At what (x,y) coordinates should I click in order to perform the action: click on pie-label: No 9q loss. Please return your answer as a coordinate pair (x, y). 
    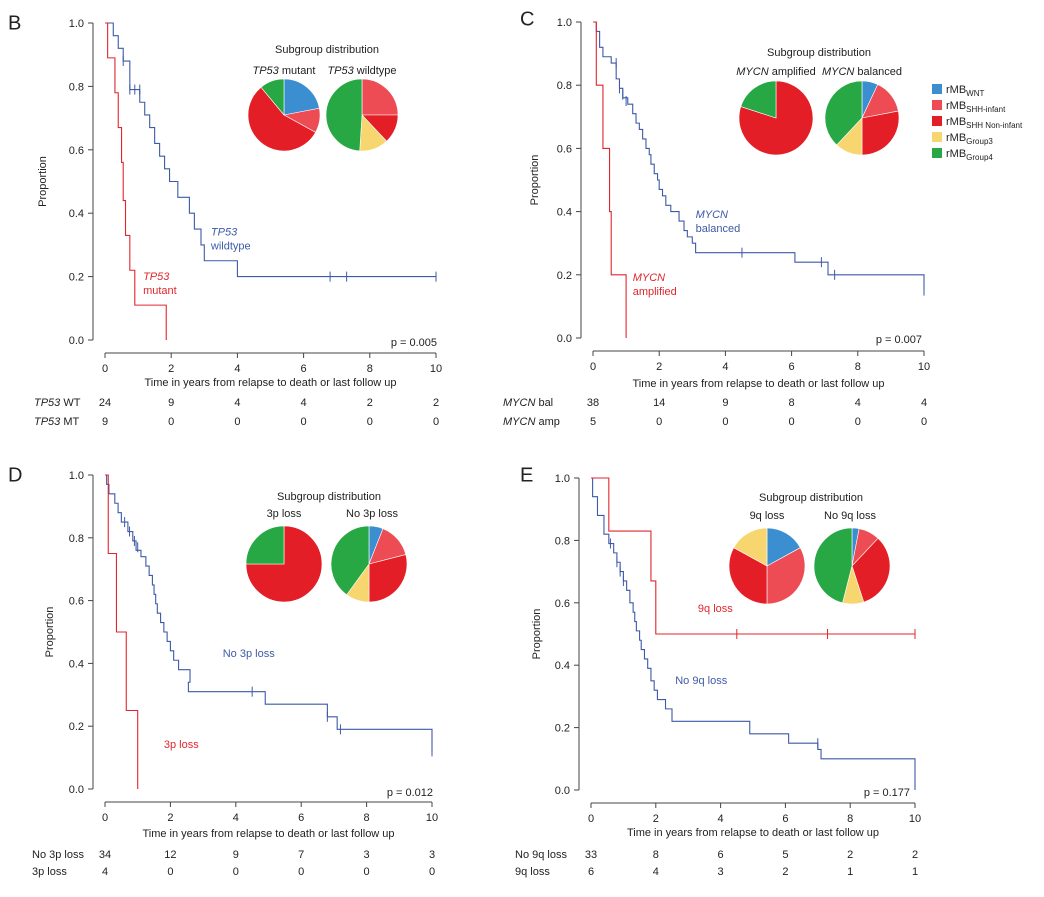
    Looking at the image, I should click on (850, 516).